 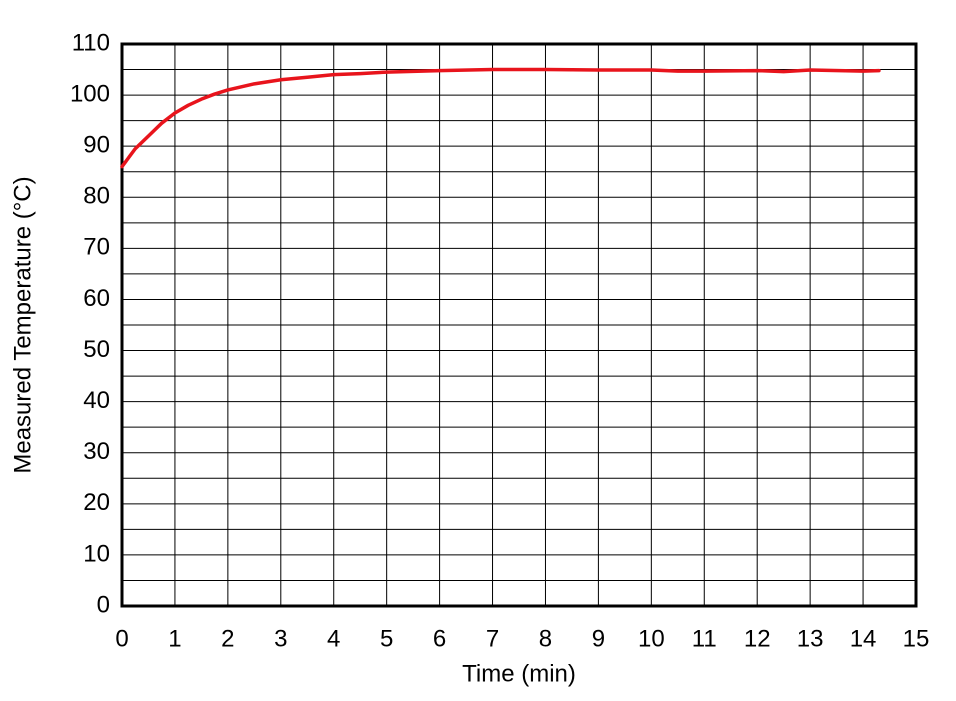 What do you see at coordinates (757, 638) in the screenshot?
I see `x-tick-label: 12` at bounding box center [757, 638].